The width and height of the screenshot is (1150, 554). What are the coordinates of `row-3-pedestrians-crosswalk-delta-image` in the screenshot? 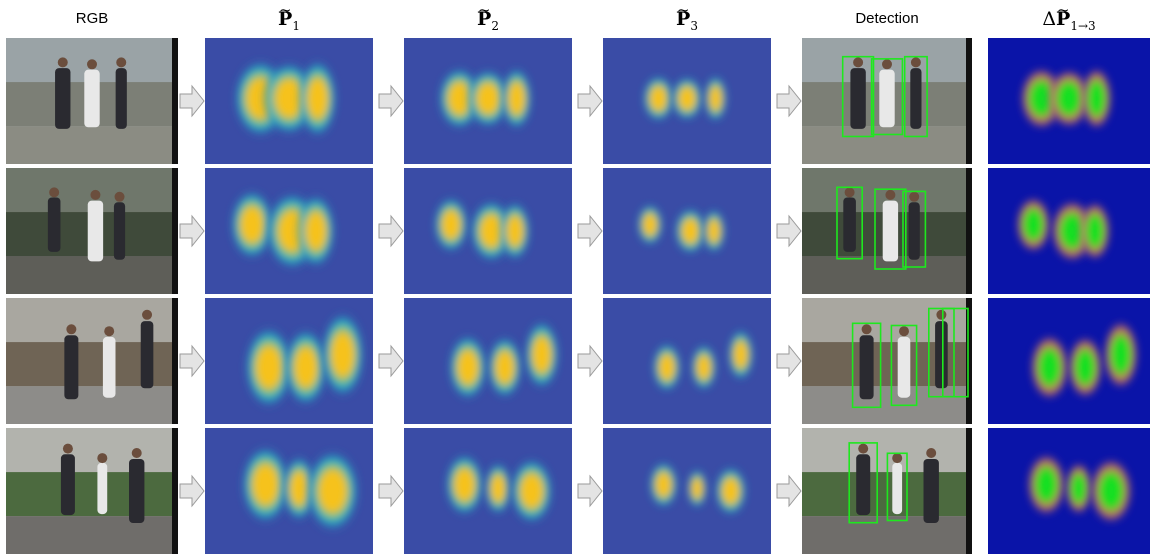 It's located at (1069, 361).